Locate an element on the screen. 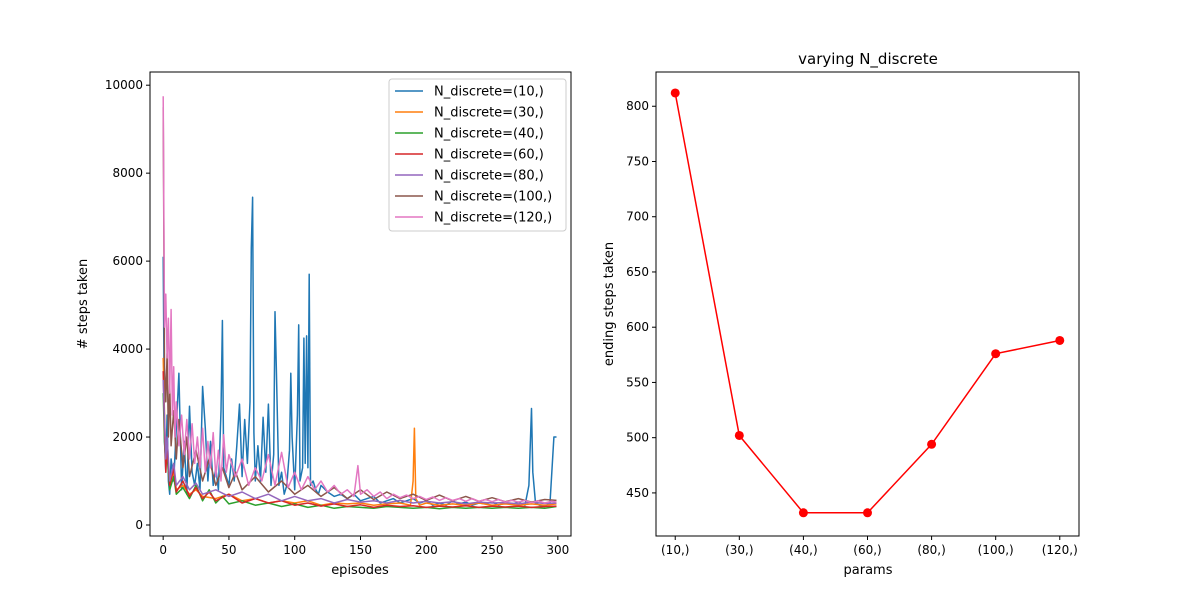 The height and width of the screenshot is (600, 1200). left-x-ticks: 0 50 100 150 200 250 300 is located at coordinates (364, 546).